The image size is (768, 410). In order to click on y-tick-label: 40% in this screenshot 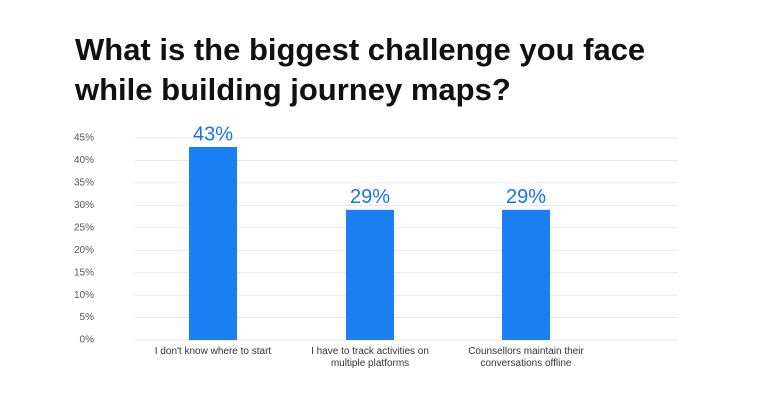, I will do `click(84, 160)`.